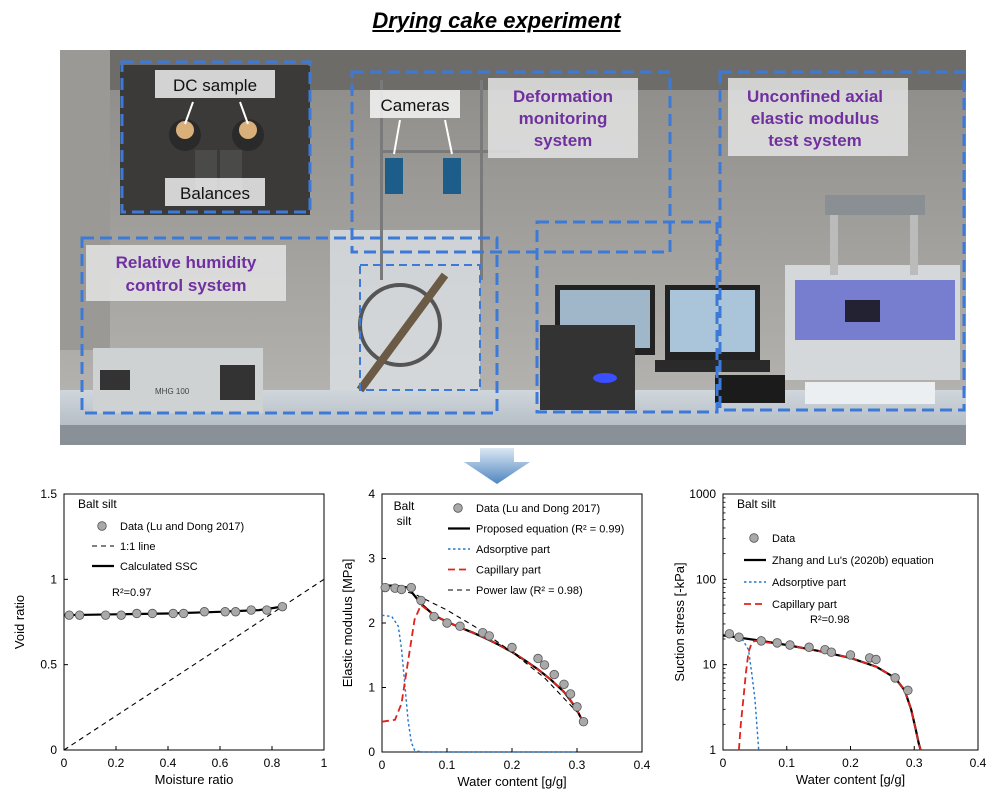 The width and height of the screenshot is (993, 804). What do you see at coordinates (850, 779) in the screenshot?
I see `x-axis-label: Water content [g/g]` at bounding box center [850, 779].